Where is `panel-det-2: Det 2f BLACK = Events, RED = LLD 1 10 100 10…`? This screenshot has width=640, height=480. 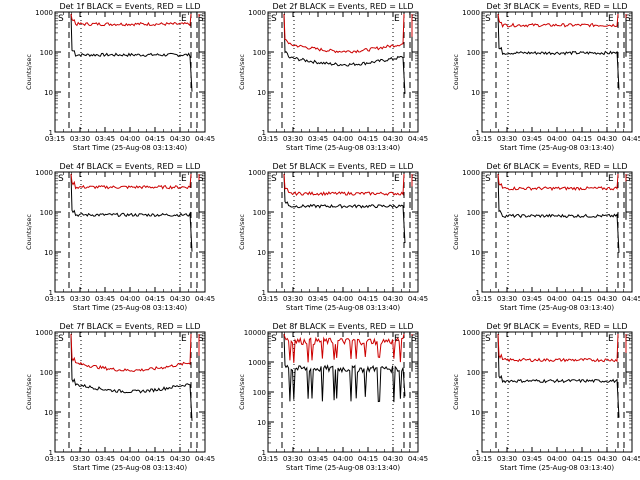 panel-det-2: Det 2f BLACK = Events, RED = LLD 1 10 100 10… is located at coordinates (333, 77).